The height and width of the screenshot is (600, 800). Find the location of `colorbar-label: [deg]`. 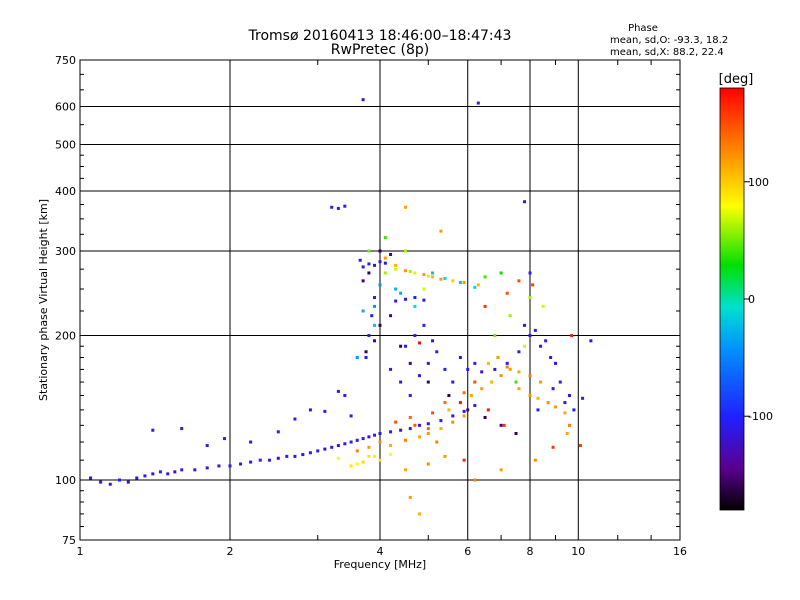

colorbar-label: [deg] is located at coordinates (736, 79).